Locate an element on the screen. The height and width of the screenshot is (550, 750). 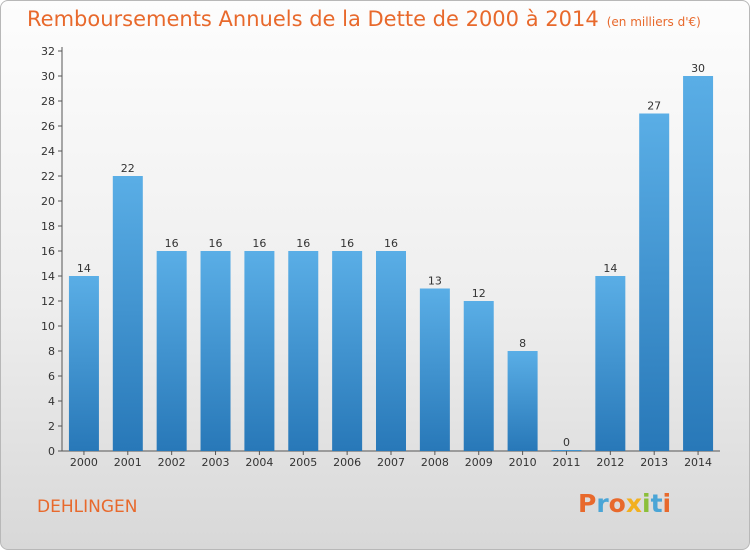
bar-2013 is located at coordinates (654, 282).